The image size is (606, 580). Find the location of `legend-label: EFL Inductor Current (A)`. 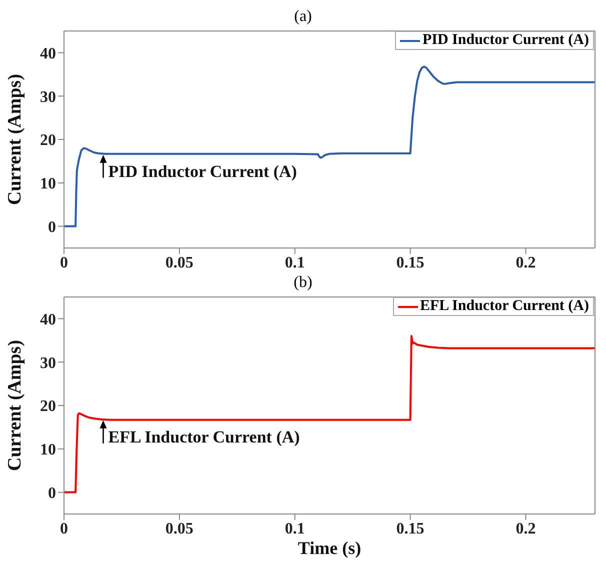

legend-label: EFL Inductor Current (A) is located at coordinates (504, 306).